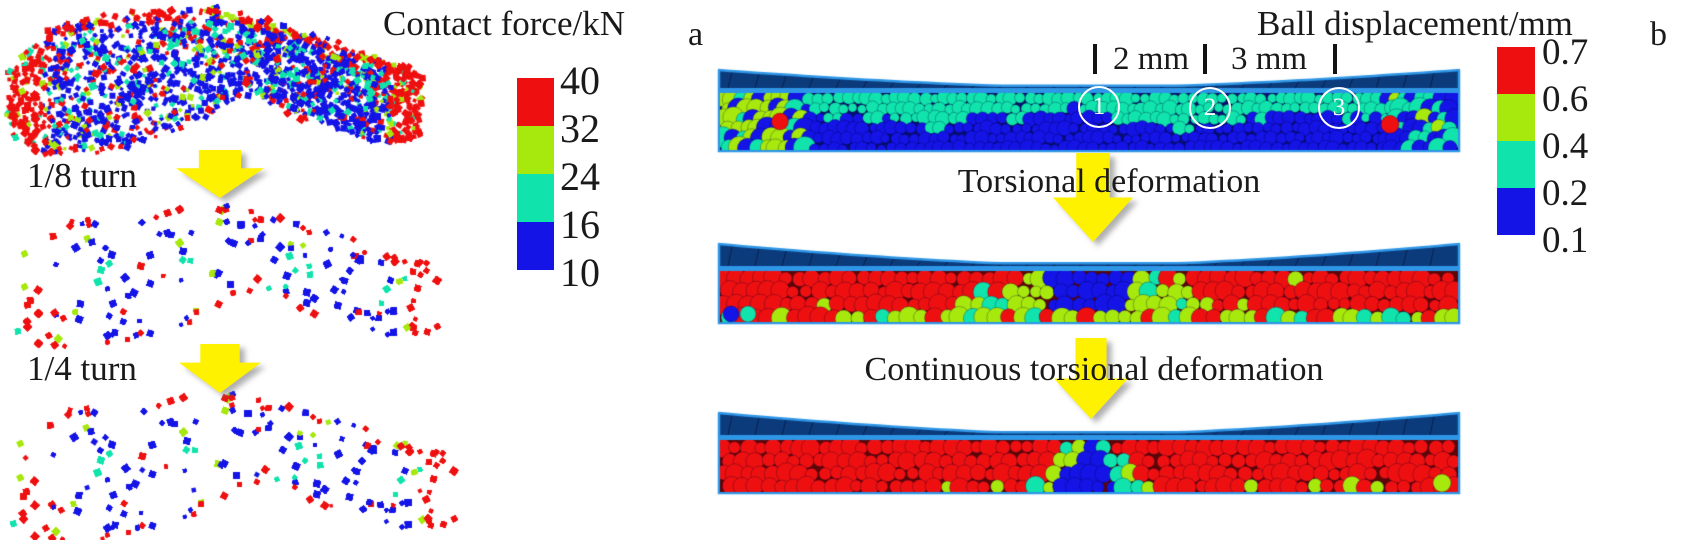  I want to click on contact-force-colorbar, so click(535, 174).